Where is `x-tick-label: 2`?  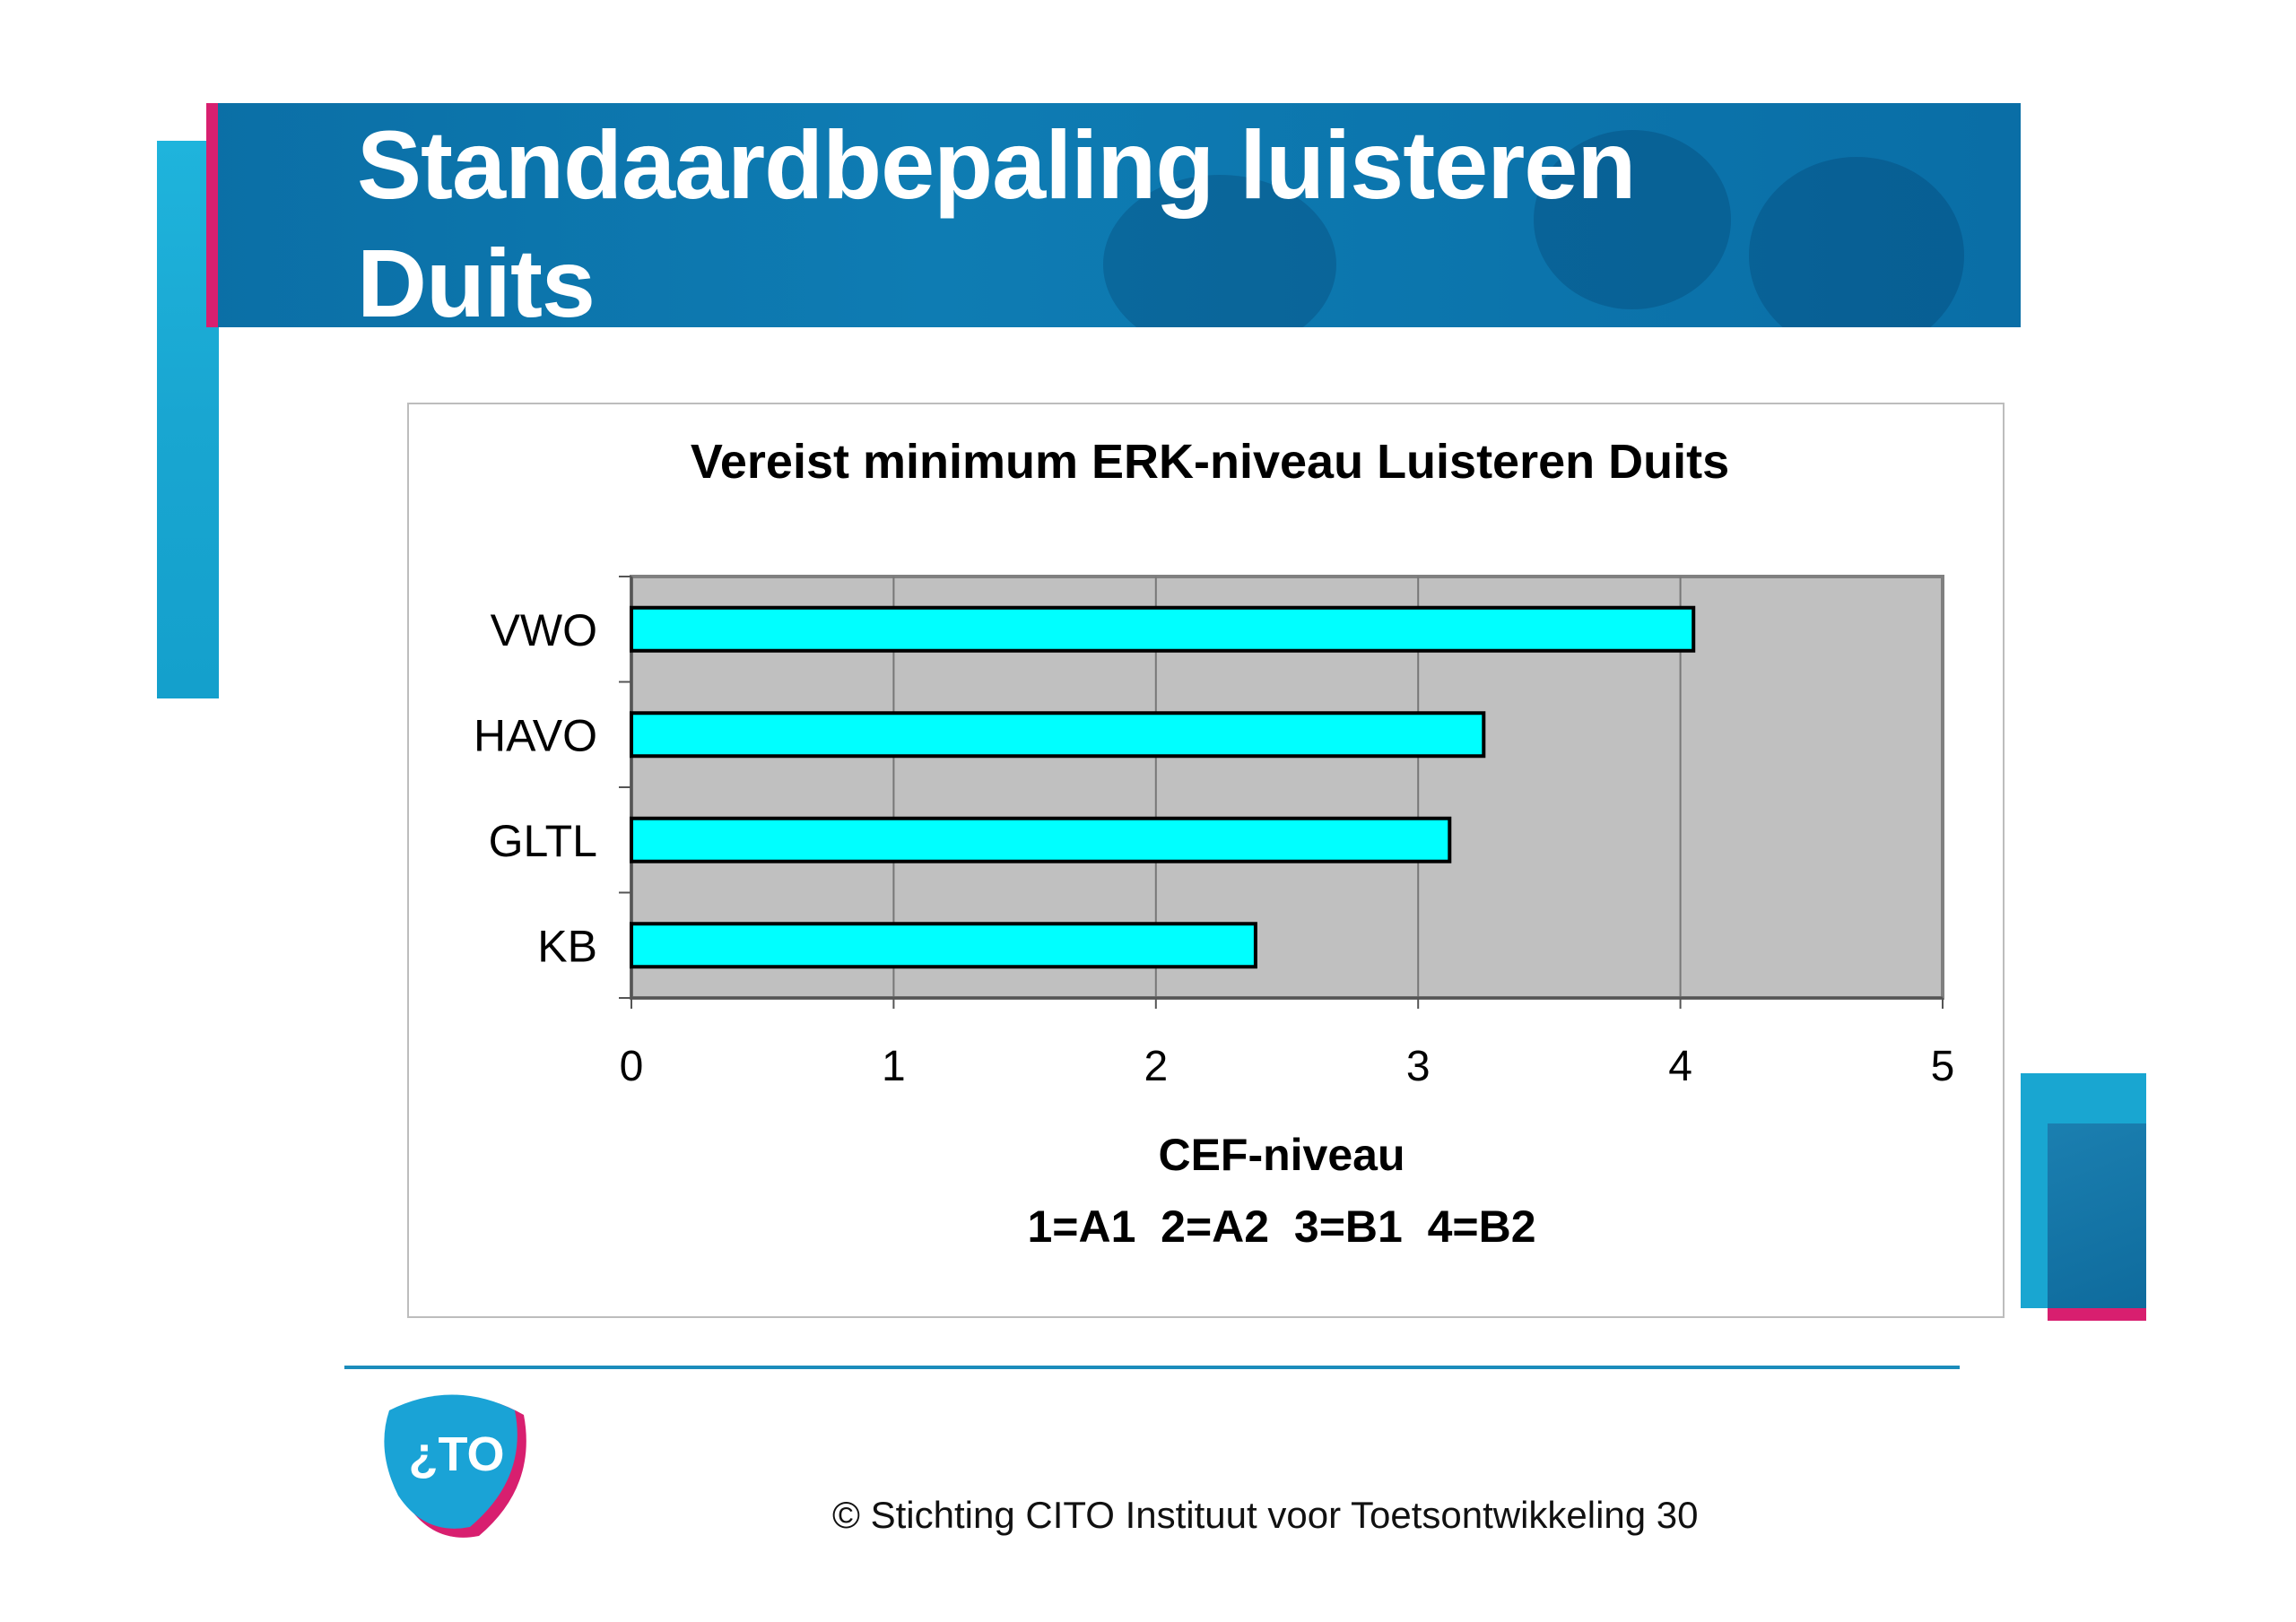
x-tick-label: 2 is located at coordinates (1156, 1066).